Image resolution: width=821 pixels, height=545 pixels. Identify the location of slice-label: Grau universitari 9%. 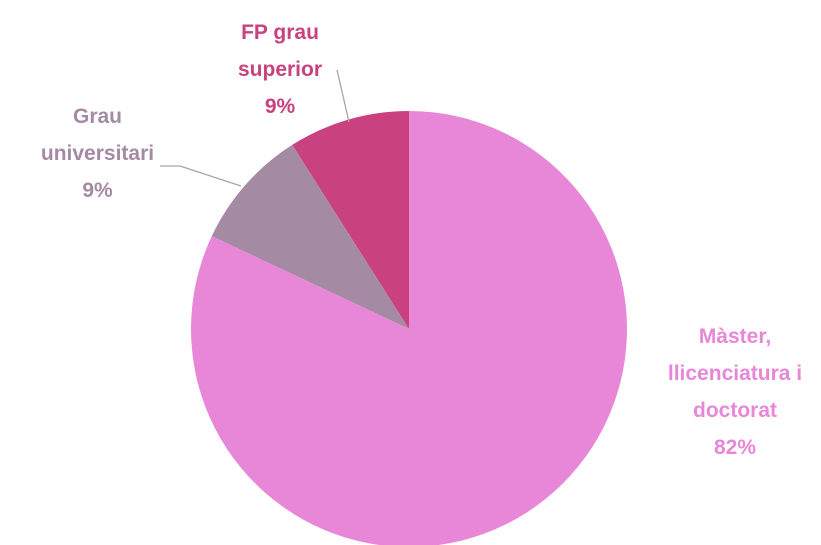
(97, 153).